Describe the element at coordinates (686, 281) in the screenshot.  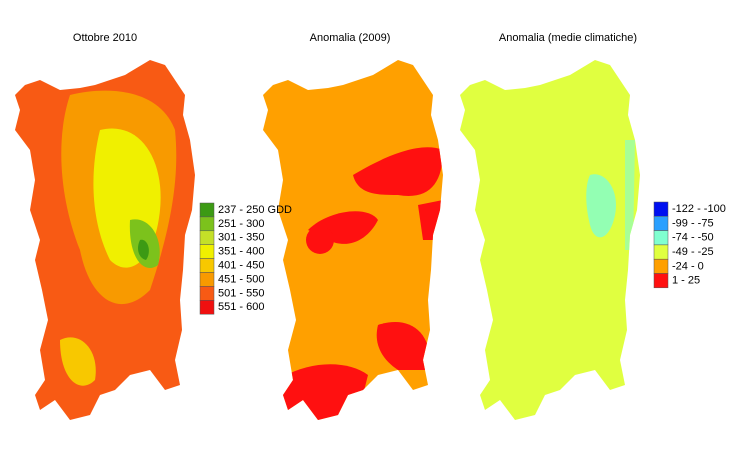
I see `legend-label: 1 - 25` at that location.